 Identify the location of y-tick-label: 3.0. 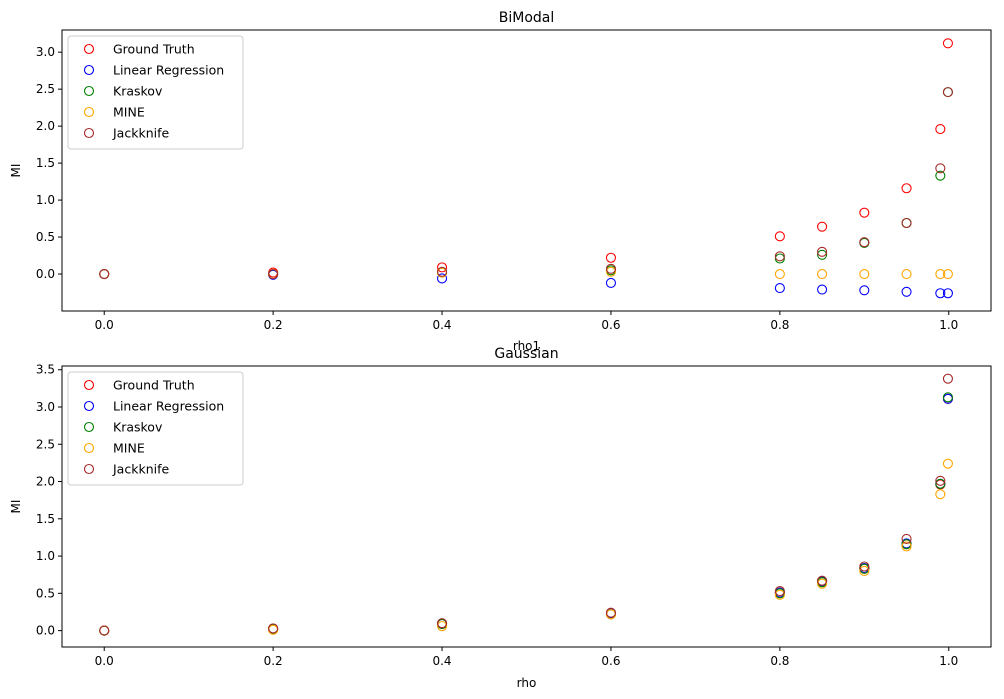
(45, 52).